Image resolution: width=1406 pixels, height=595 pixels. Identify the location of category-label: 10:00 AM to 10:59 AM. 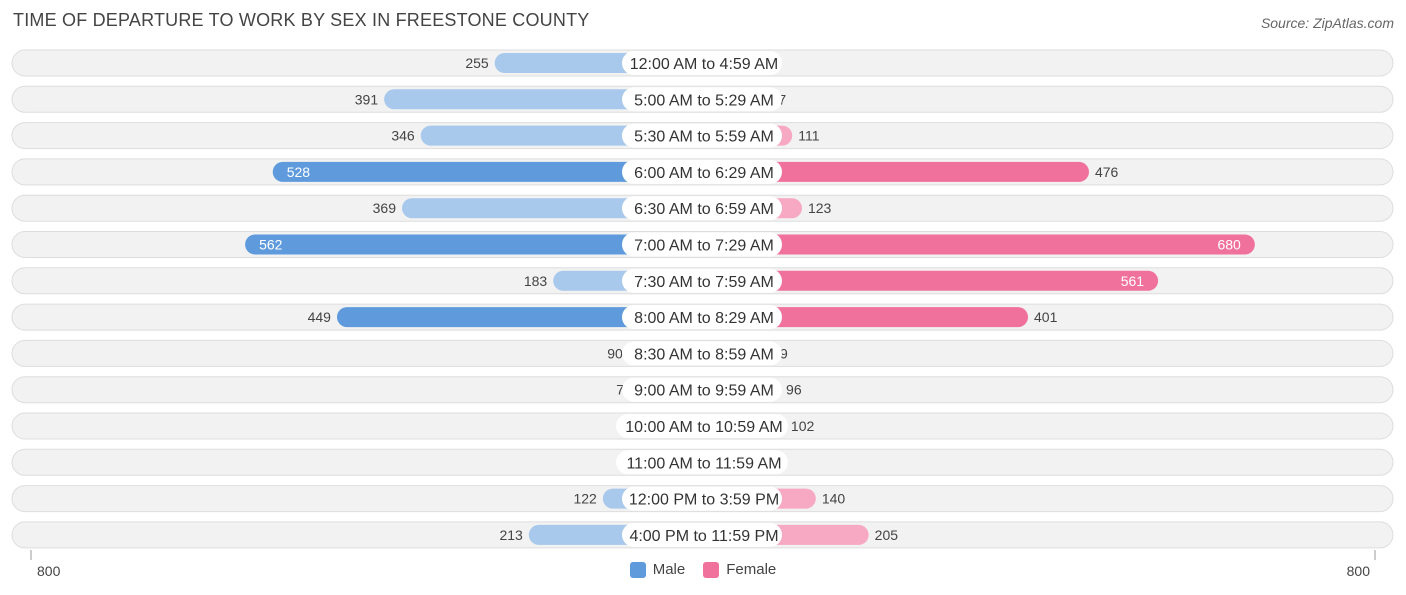
(703, 427).